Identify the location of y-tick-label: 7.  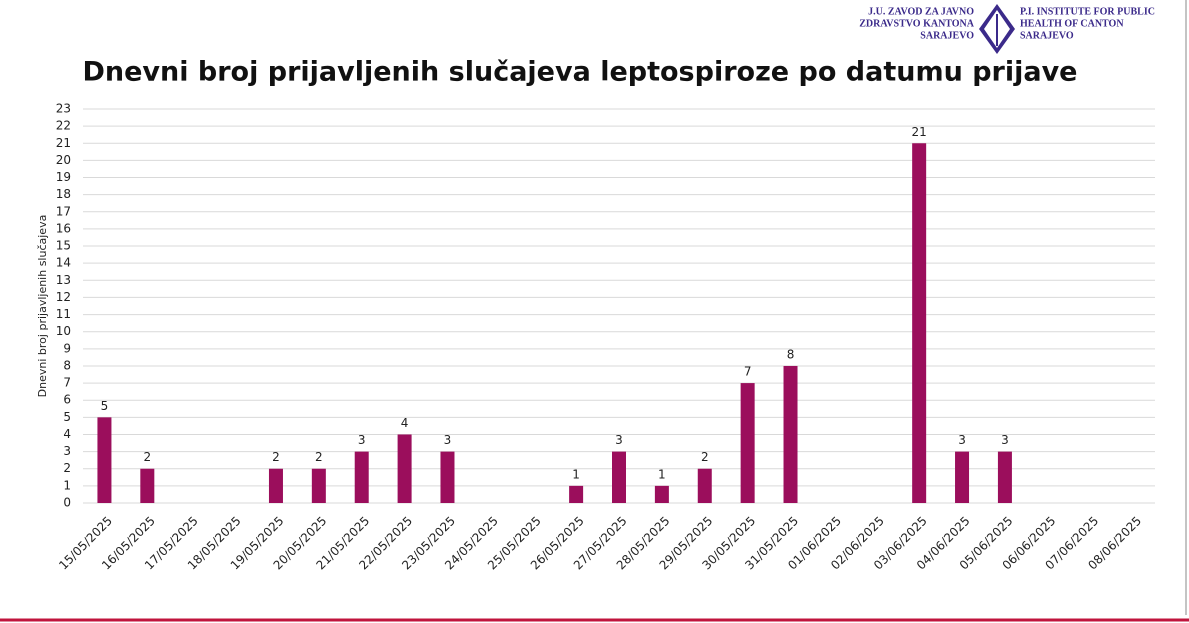
(67, 383).